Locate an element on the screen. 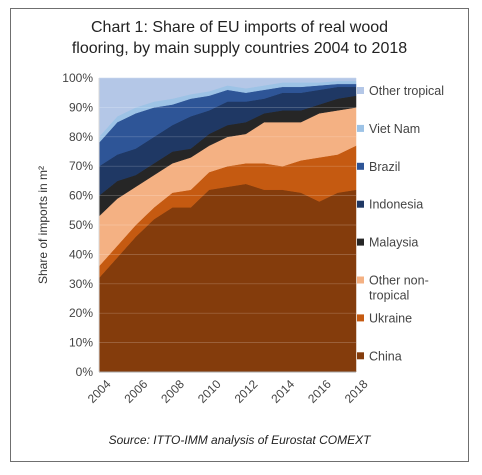  y-axis-label: Share of imports in m² is located at coordinates (43, 225).